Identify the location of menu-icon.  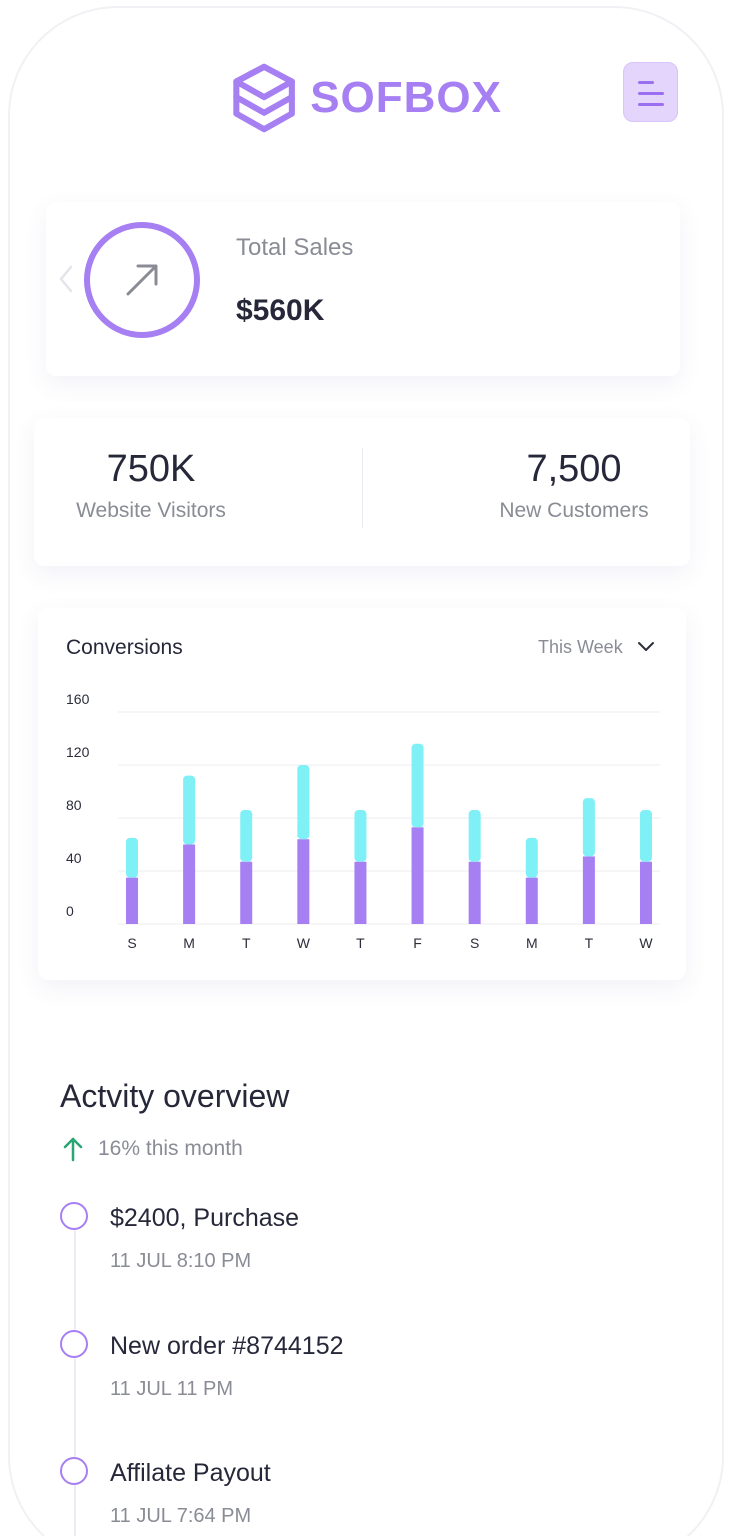
(646, 82).